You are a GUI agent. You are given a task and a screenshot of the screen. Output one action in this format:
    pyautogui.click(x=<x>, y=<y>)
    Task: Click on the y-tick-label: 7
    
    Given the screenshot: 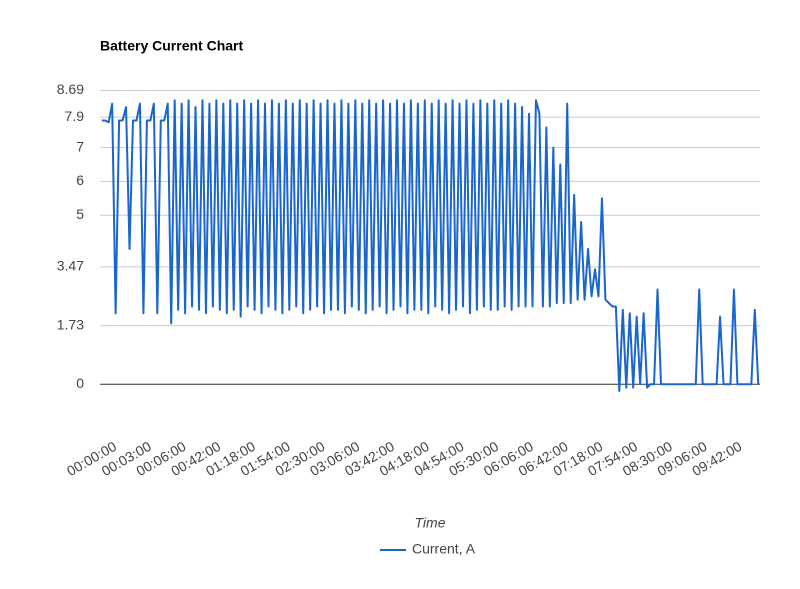 What is the action you would take?
    pyautogui.click(x=80, y=146)
    